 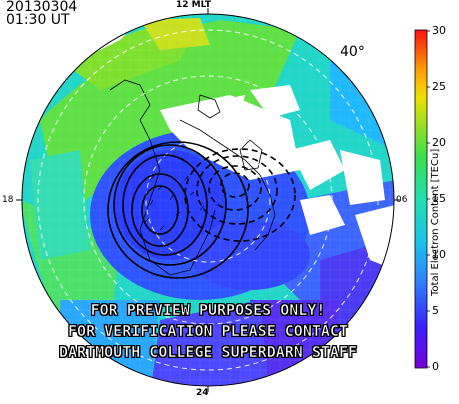 I want to click on colorbar-tick-label: 0, so click(x=435, y=366).